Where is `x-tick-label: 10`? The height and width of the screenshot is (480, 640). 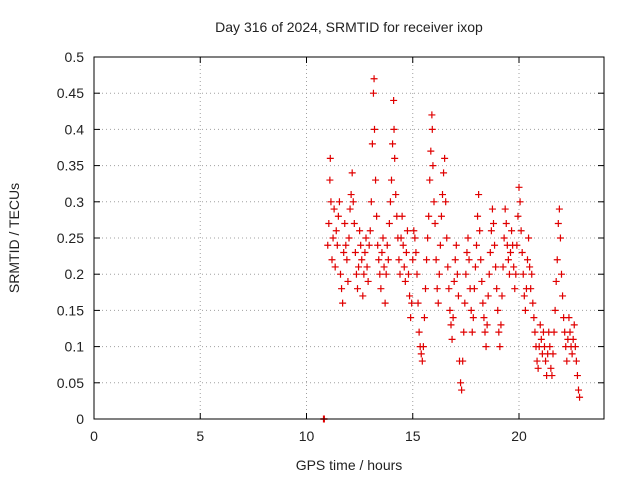 x-tick-label: 10 is located at coordinates (307, 436).